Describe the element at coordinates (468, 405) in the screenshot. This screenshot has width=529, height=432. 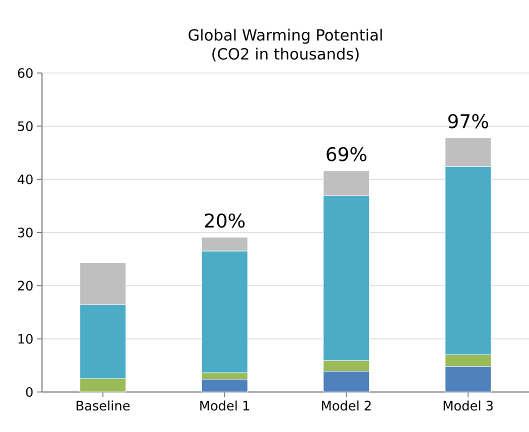
I see `x-tick-label: Model 3` at that location.